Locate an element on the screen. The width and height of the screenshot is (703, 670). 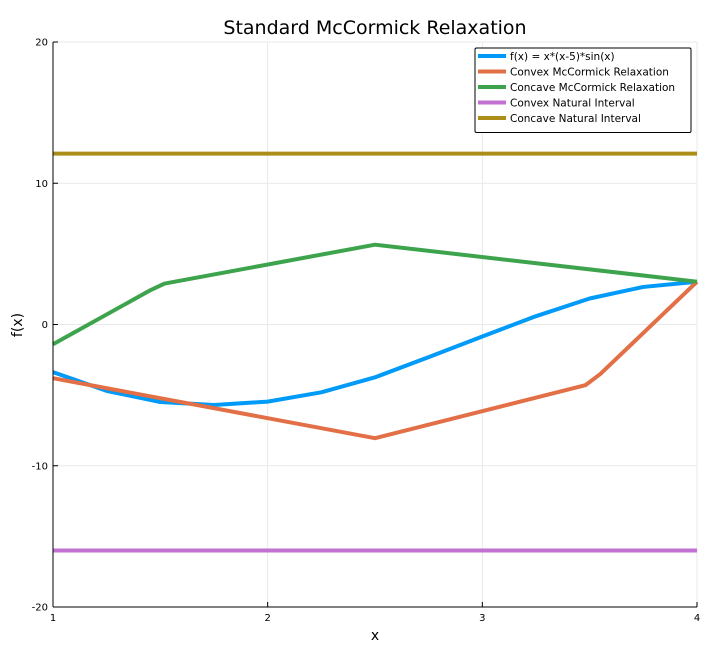
legend-label-4: Concave Natural Interval is located at coordinates (575, 119).